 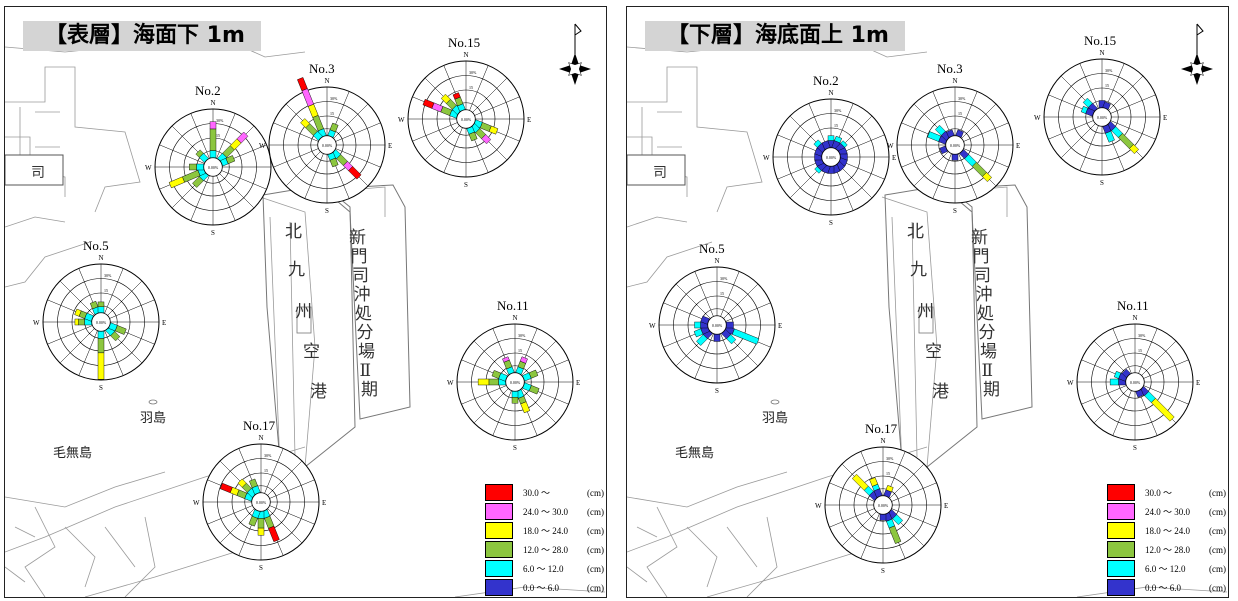 What do you see at coordinates (153, 402) in the screenshot?
I see `island-outline` at bounding box center [153, 402].